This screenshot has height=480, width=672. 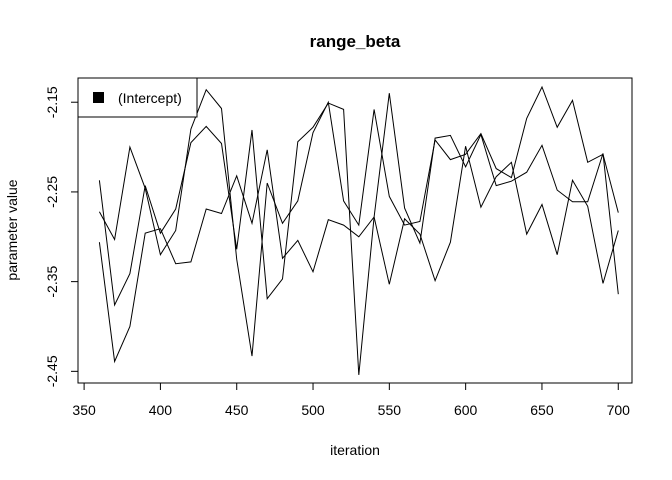 What do you see at coordinates (161, 410) in the screenshot?
I see `x-tick-label: 400` at bounding box center [161, 410].